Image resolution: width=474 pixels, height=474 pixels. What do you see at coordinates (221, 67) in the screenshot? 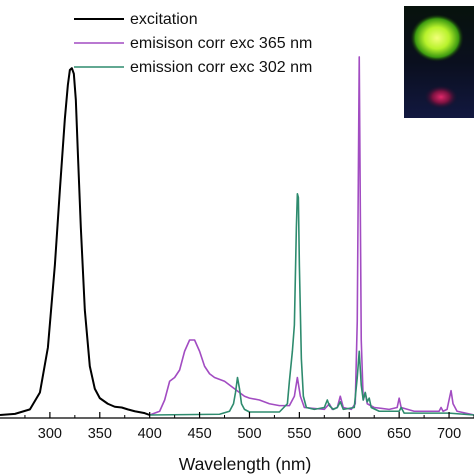
I see `legend-label-3: emission corr exc 302 nm` at bounding box center [221, 67].